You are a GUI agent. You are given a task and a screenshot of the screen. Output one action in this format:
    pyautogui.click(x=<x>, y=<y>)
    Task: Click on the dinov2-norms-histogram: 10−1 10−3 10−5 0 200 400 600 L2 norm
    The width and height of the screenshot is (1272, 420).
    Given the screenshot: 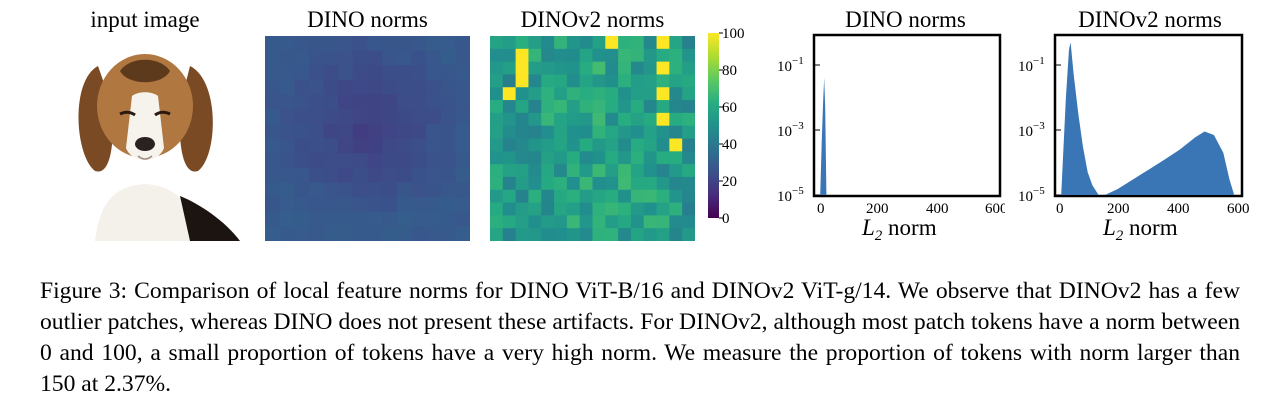 What is the action you would take?
    pyautogui.click(x=1134, y=137)
    